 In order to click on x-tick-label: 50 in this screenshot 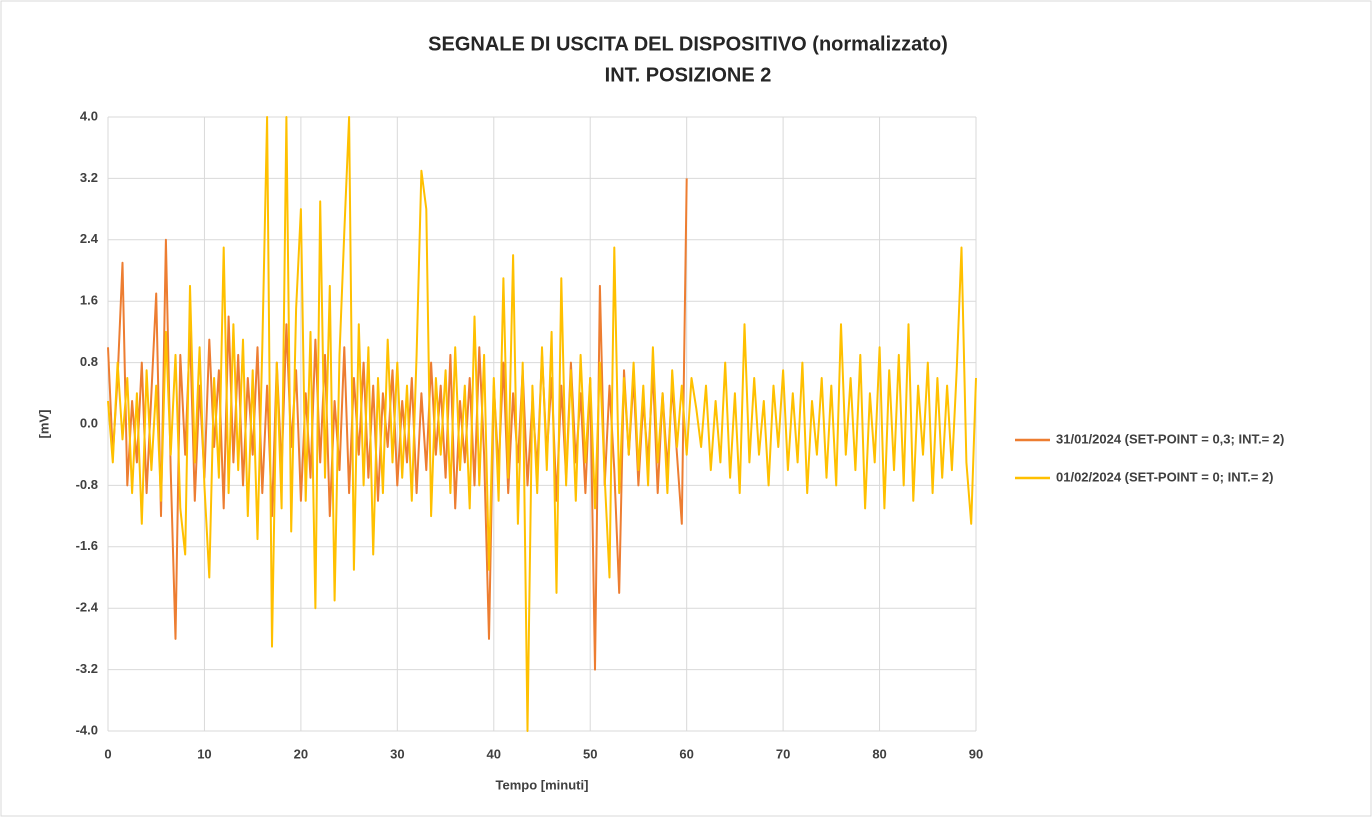, I will do `click(590, 753)`.